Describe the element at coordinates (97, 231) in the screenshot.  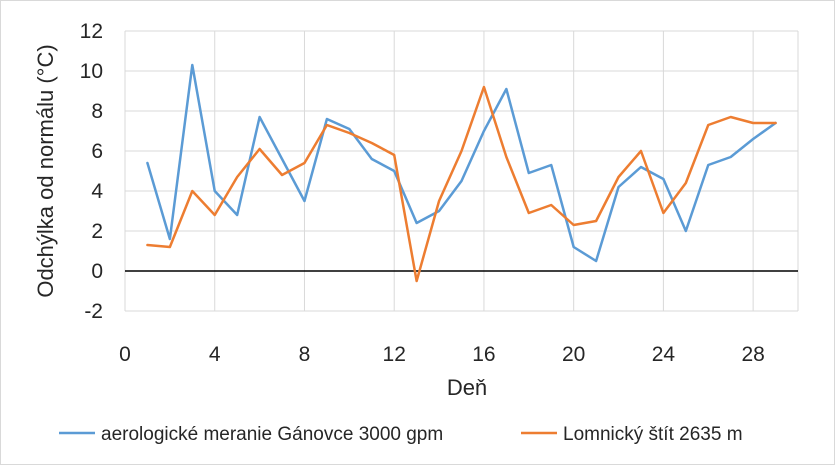
I see `y-tick-label: 2` at that location.